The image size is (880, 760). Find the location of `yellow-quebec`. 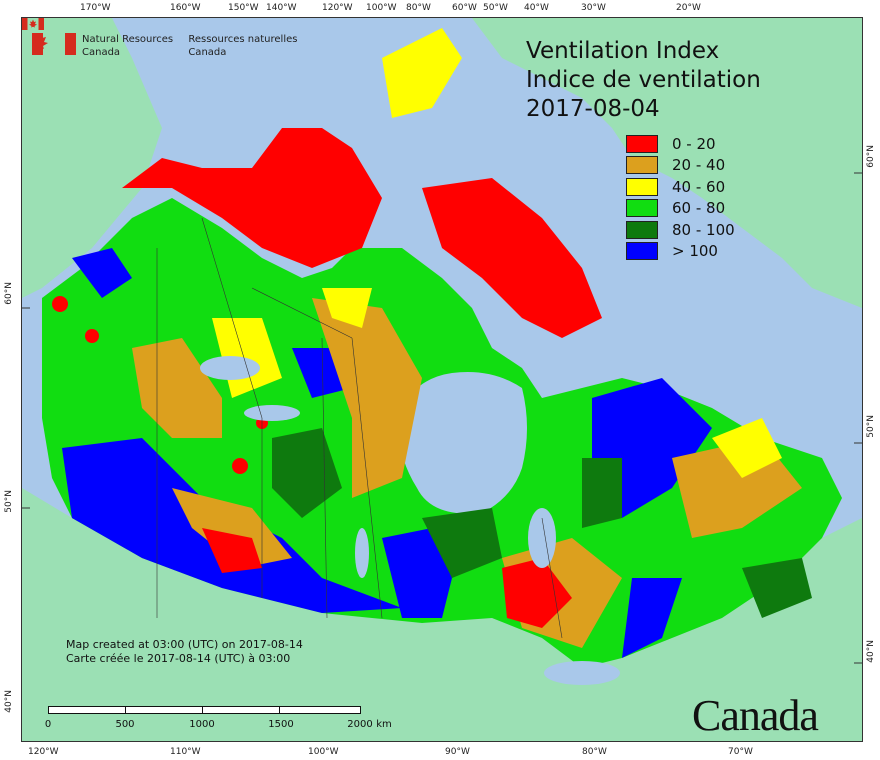

yellow-quebec is located at coordinates (747, 448).